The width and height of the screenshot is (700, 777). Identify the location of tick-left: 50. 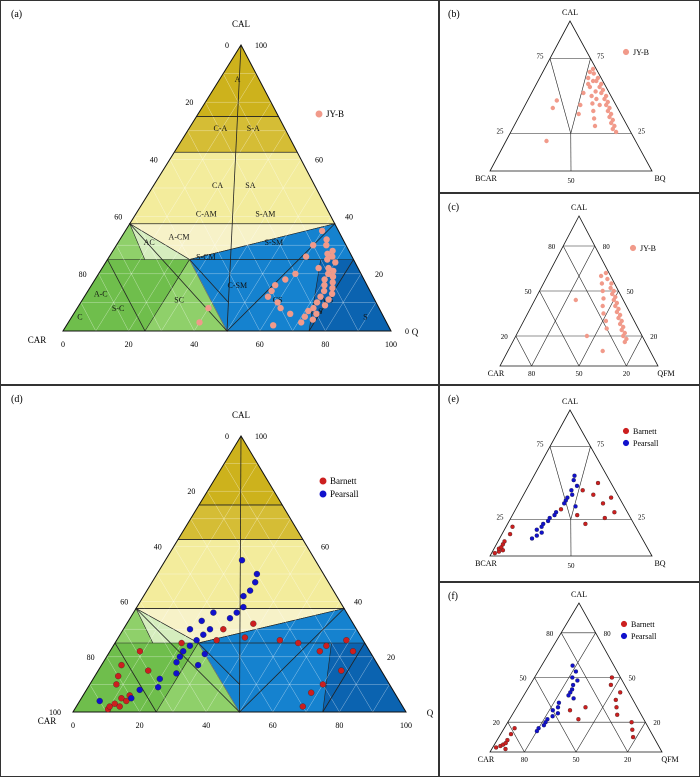
(529, 292).